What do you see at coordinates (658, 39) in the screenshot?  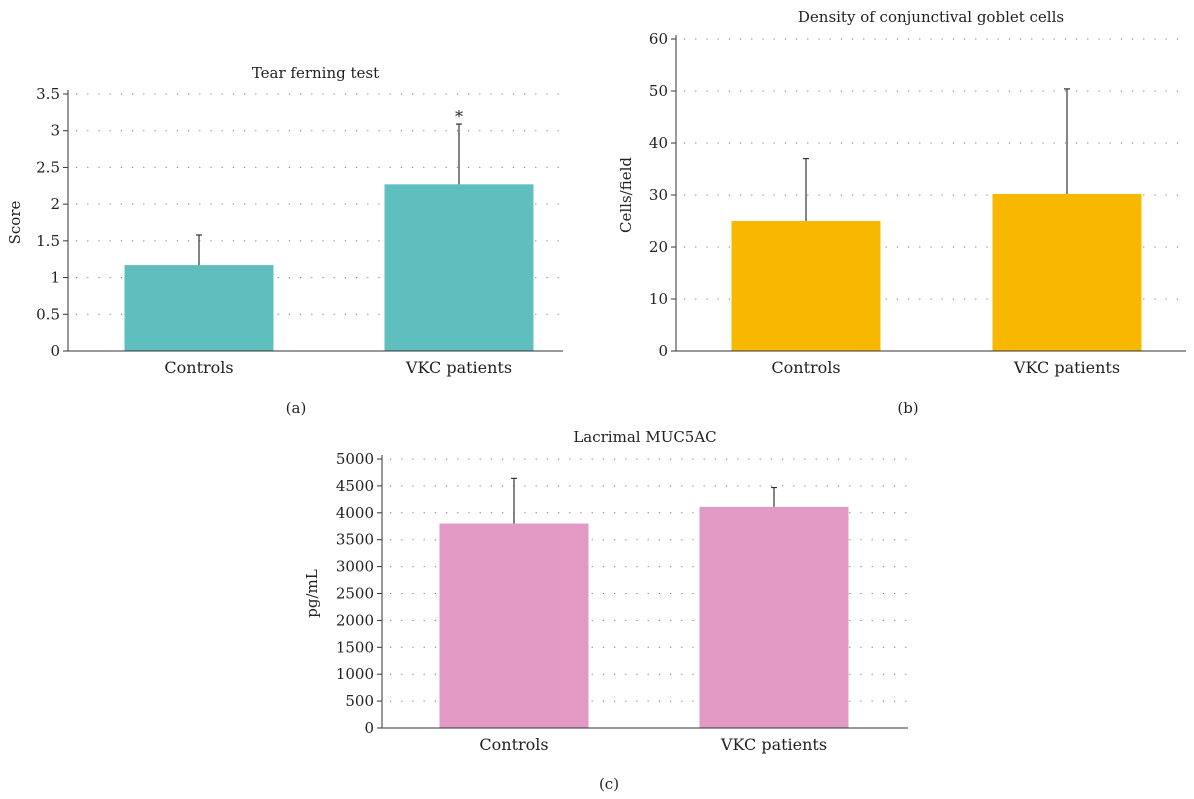 I see `y-tick-label: 60` at bounding box center [658, 39].